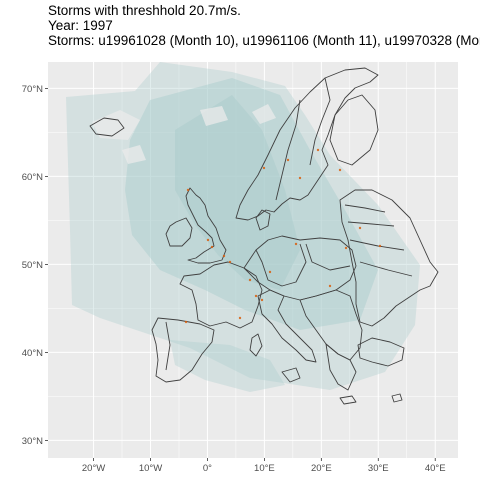 This screenshot has height=480, width=480. I want to click on sardinia-outline, so click(256, 345).